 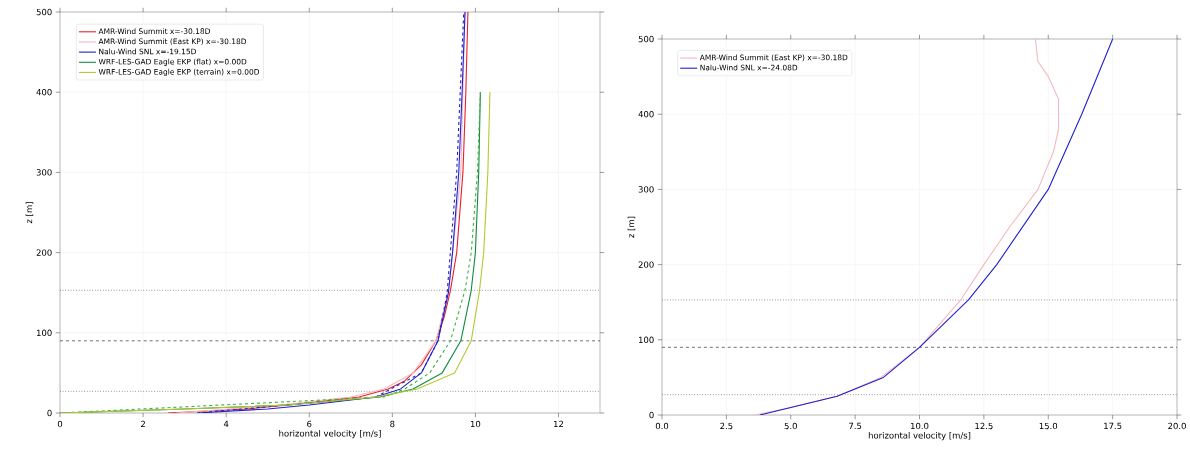 I want to click on x-tick-label: 4, so click(x=226, y=423).